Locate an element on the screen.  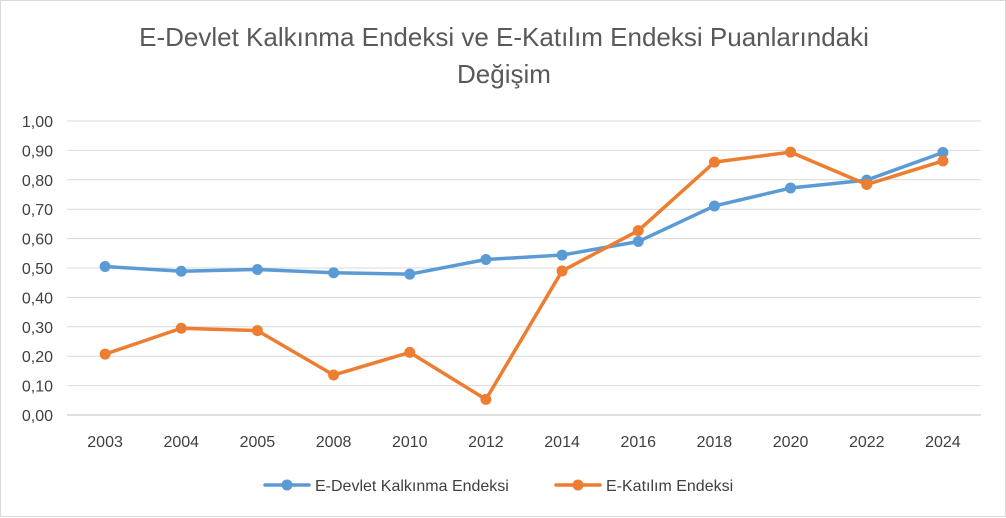
legend-label: E-Devlet Kalkınma Endeksi is located at coordinates (412, 486).